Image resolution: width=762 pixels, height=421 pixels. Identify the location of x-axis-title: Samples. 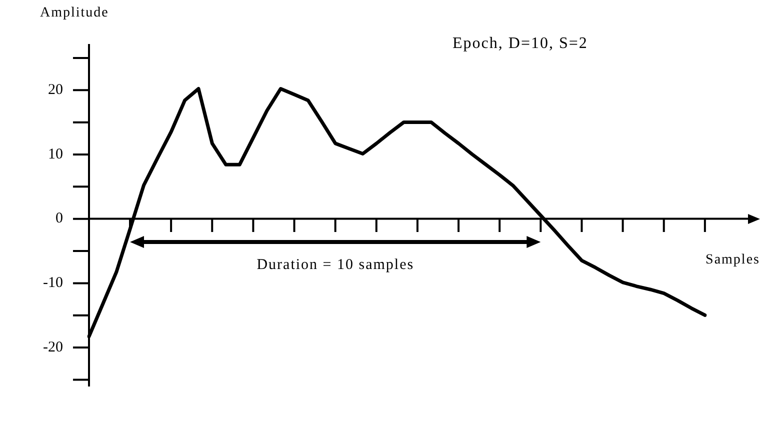
(733, 260).